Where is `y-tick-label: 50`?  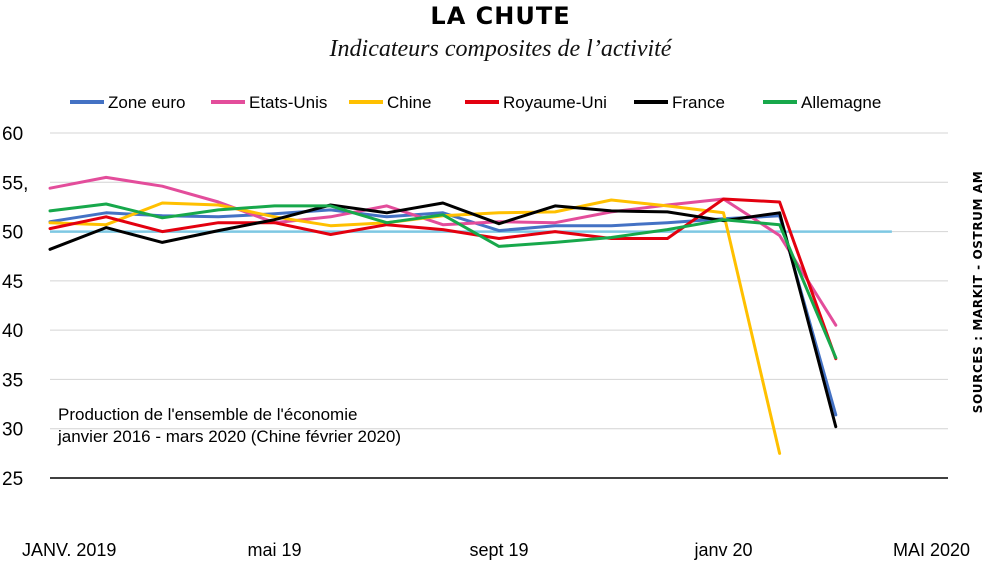
y-tick-label: 50 is located at coordinates (12, 233).